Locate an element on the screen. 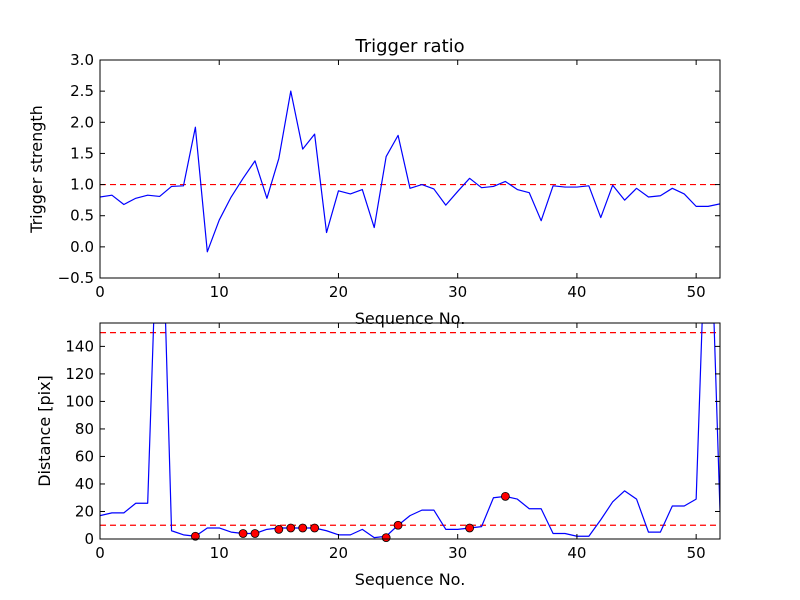  y-tick-label: 140 is located at coordinates (79, 346).